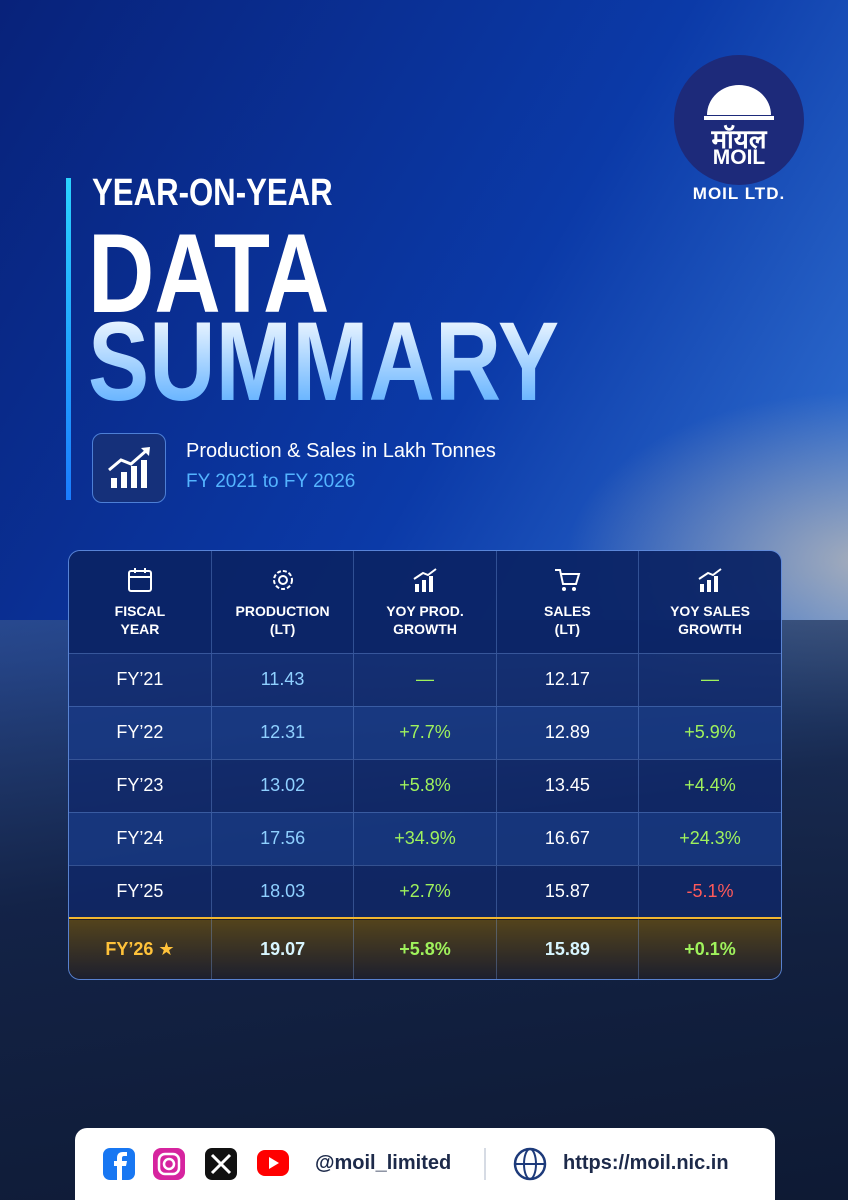  What do you see at coordinates (383, 1163) in the screenshot?
I see `social-handle: @moil_limited` at bounding box center [383, 1163].